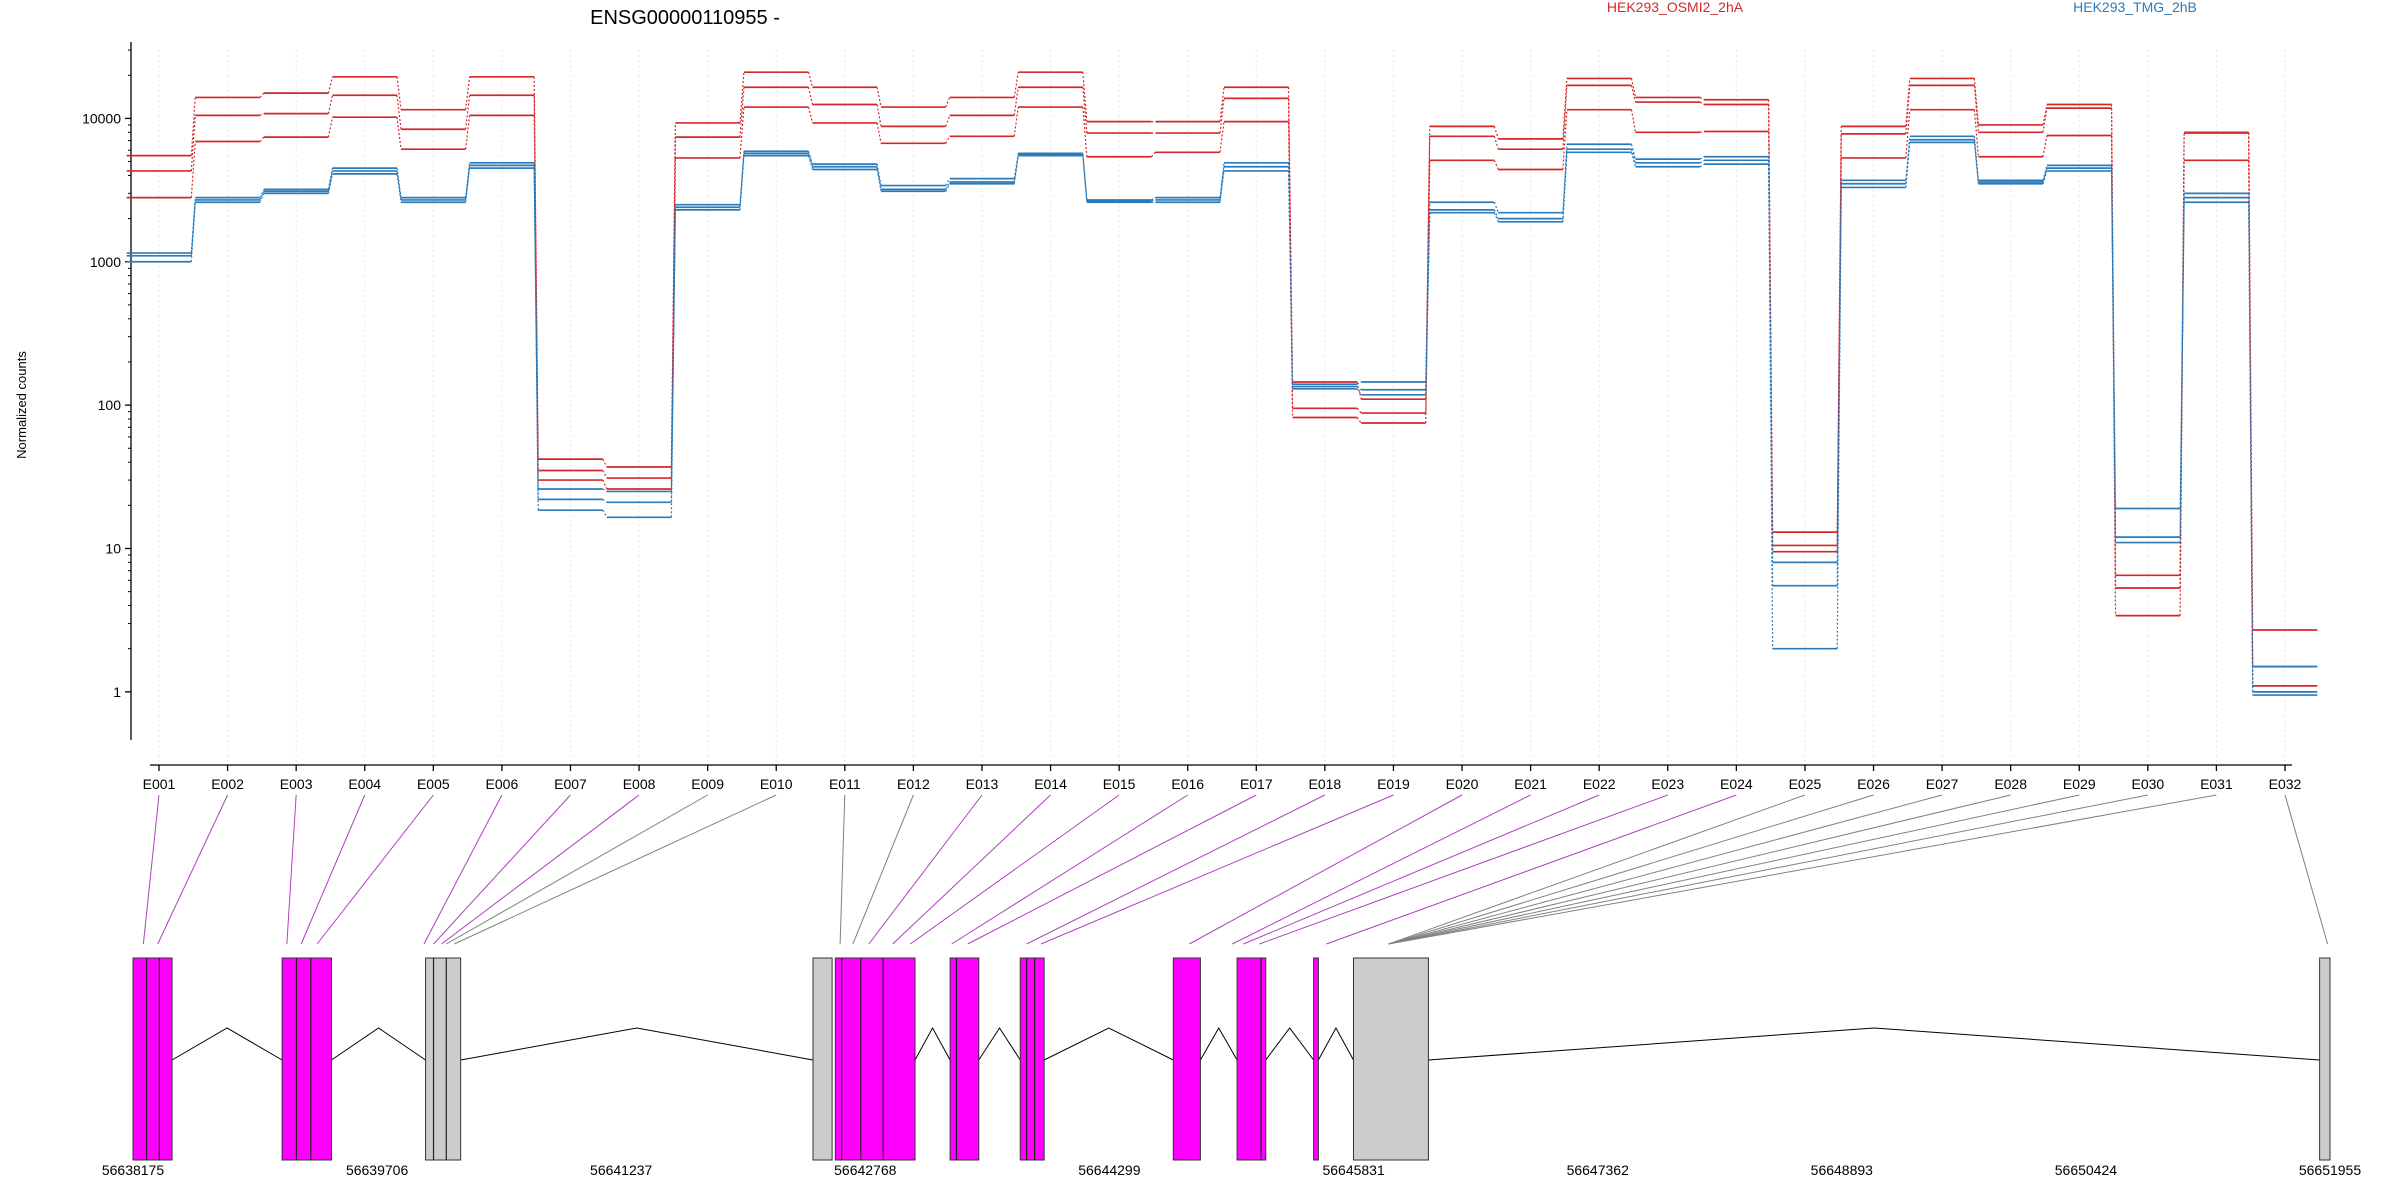 The height and width of the screenshot is (1200, 2400). Describe the element at coordinates (1462, 784) in the screenshot. I see `x-tick-label: E020` at that location.